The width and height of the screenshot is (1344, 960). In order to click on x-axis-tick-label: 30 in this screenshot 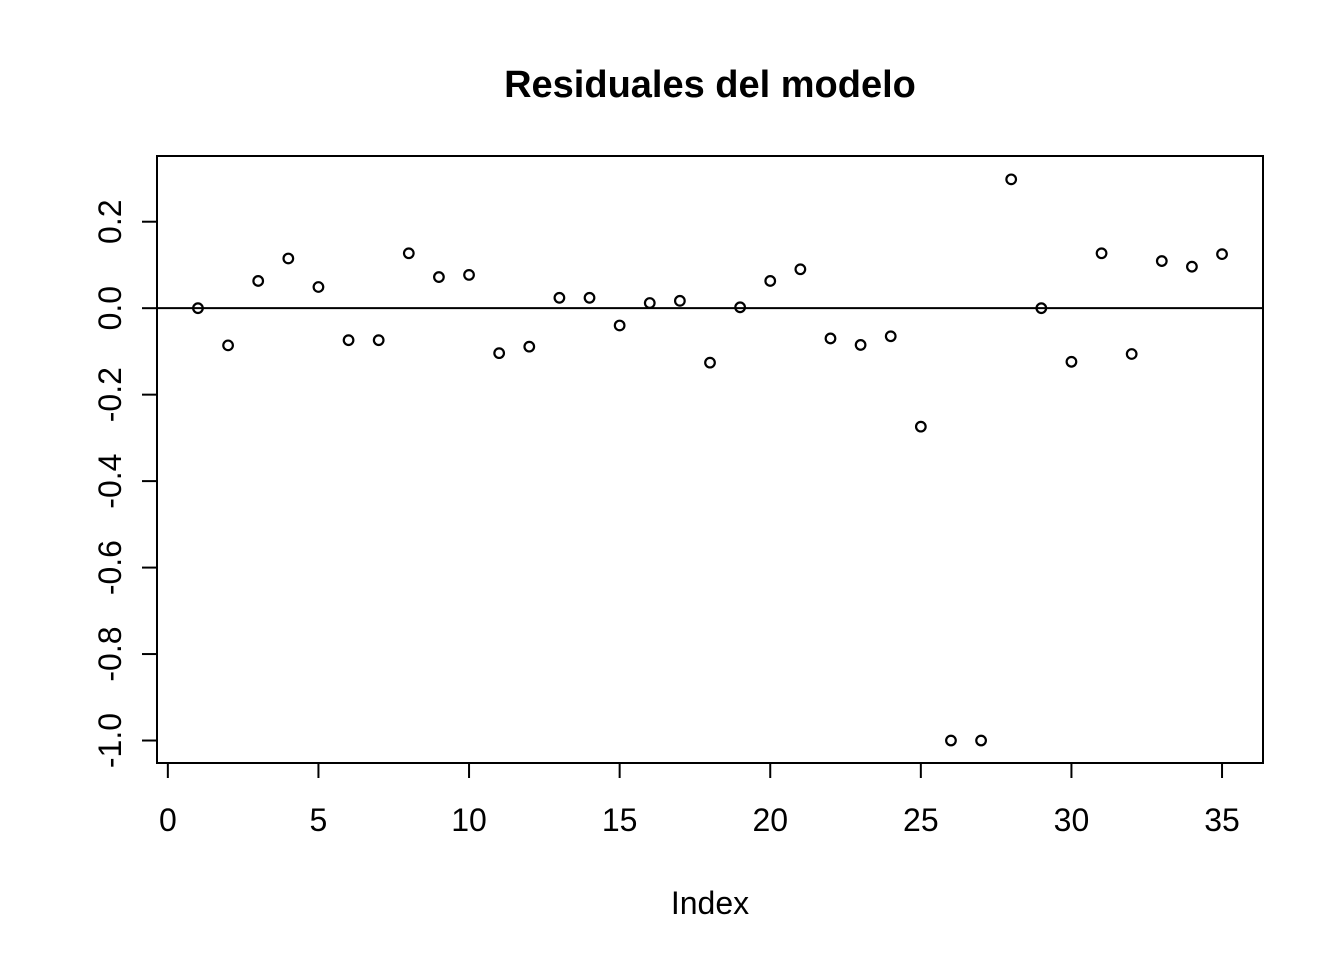, I will do `click(1072, 820)`.